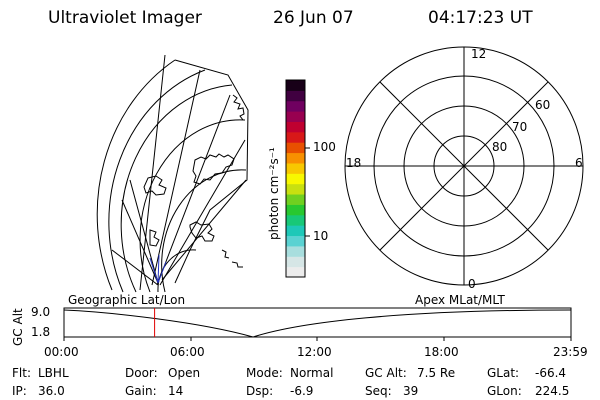  I want to click on glon-label: GLon:, so click(504, 391).